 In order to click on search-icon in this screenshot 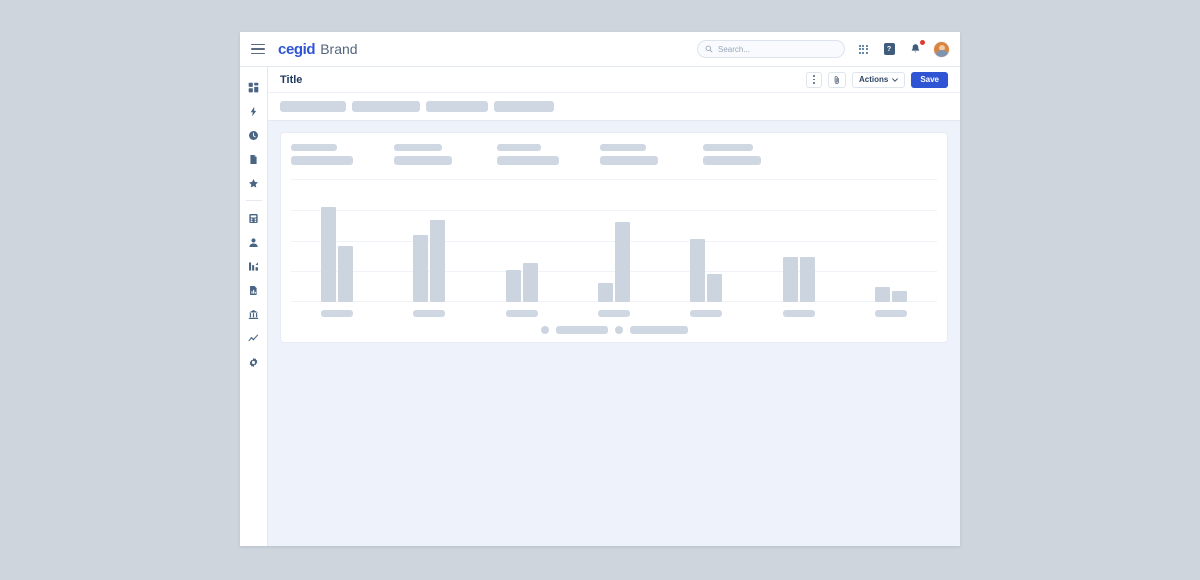, I will do `click(709, 49)`.